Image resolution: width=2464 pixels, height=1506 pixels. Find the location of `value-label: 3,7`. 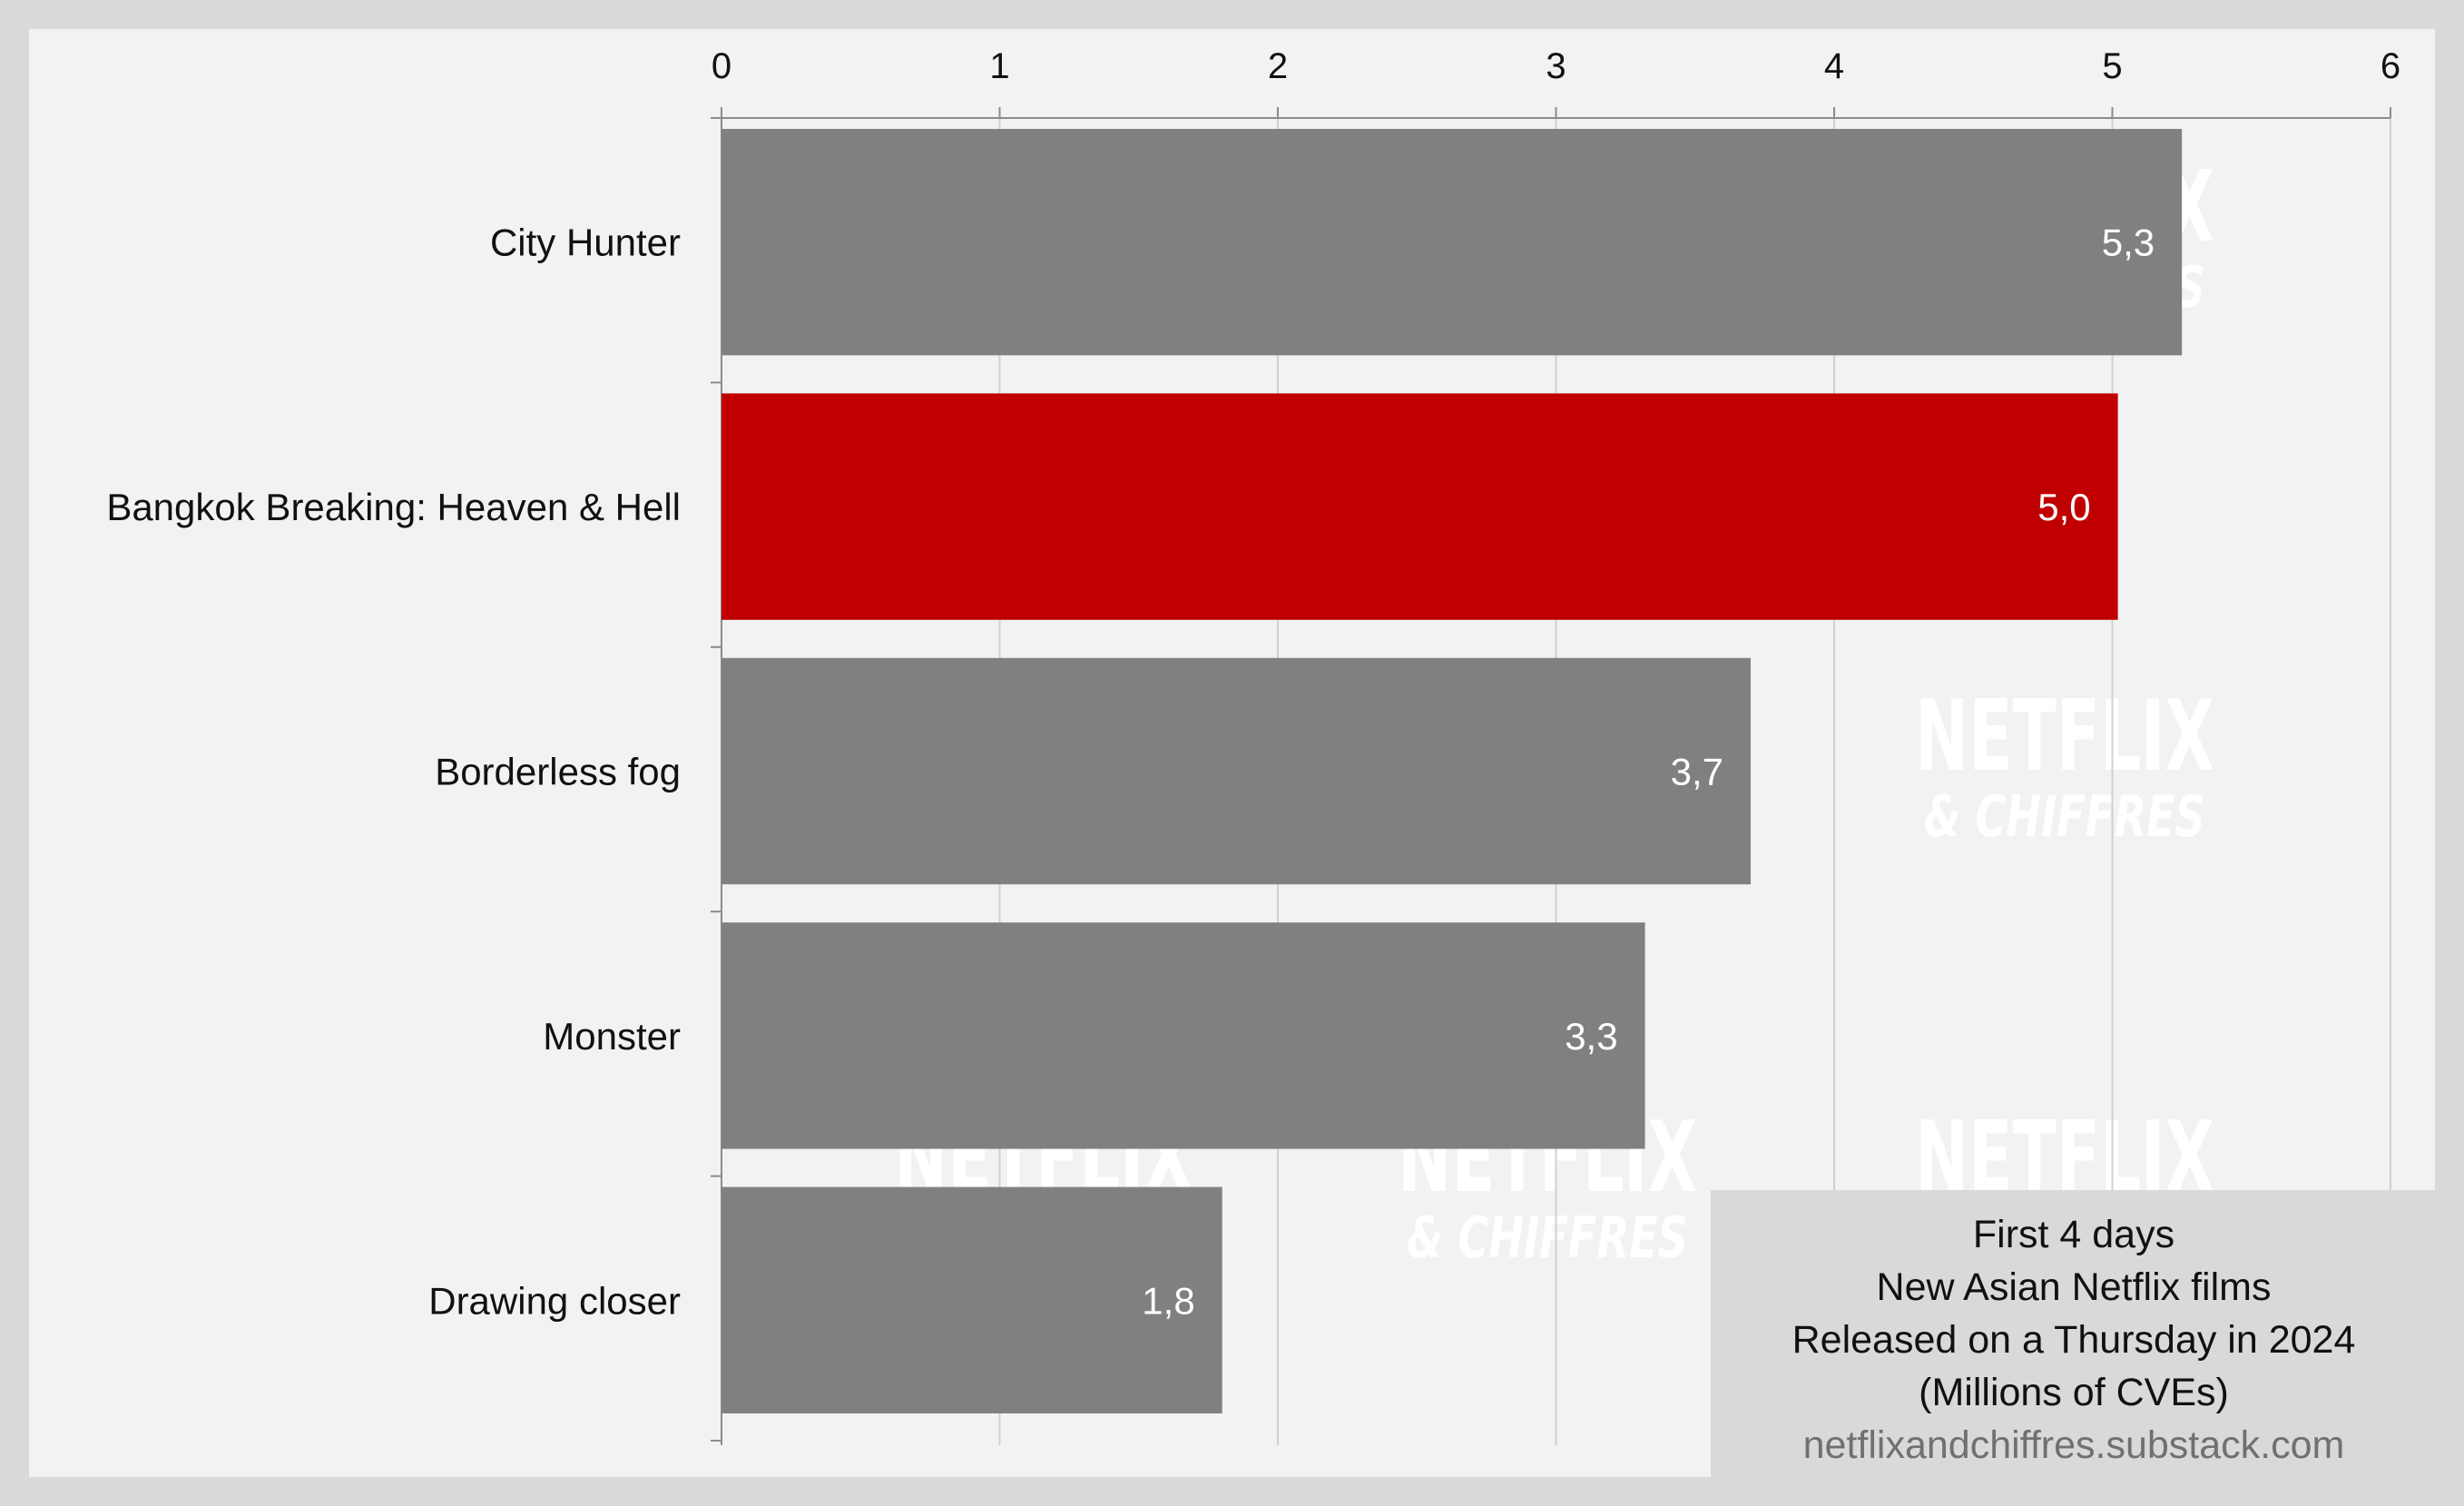

value-label: 3,7 is located at coordinates (1697, 772).